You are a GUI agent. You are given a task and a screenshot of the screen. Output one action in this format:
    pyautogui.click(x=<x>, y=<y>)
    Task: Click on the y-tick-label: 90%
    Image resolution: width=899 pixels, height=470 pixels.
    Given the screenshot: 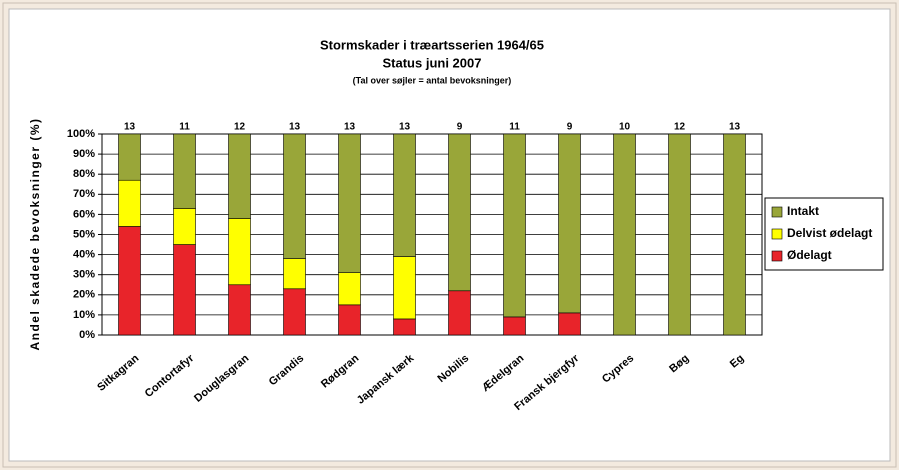 What is the action you would take?
    pyautogui.click(x=84, y=154)
    